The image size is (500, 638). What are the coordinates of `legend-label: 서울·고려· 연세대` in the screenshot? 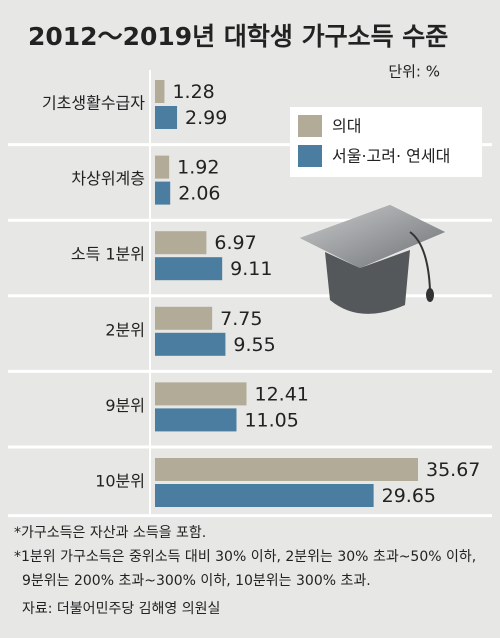 It's located at (391, 156).